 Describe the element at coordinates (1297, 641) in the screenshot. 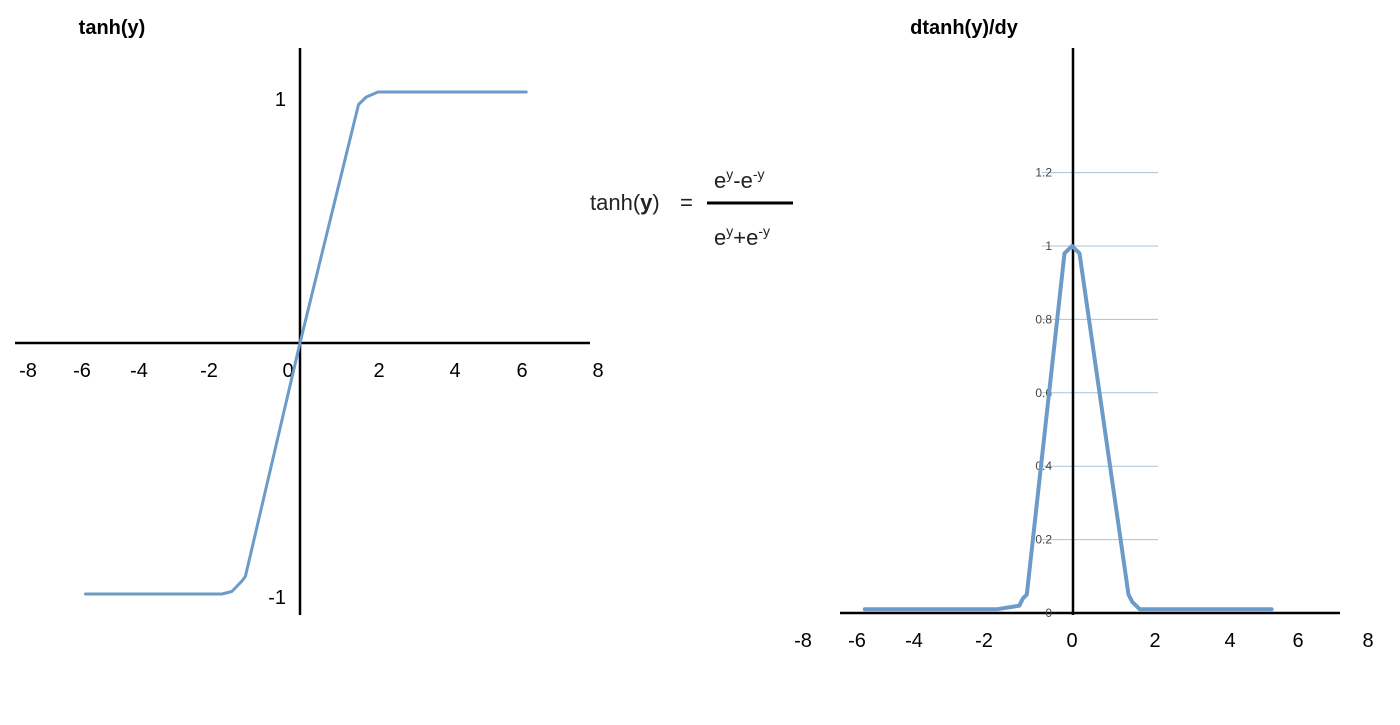

I see `dtanh-x-tick-label: 6` at that location.